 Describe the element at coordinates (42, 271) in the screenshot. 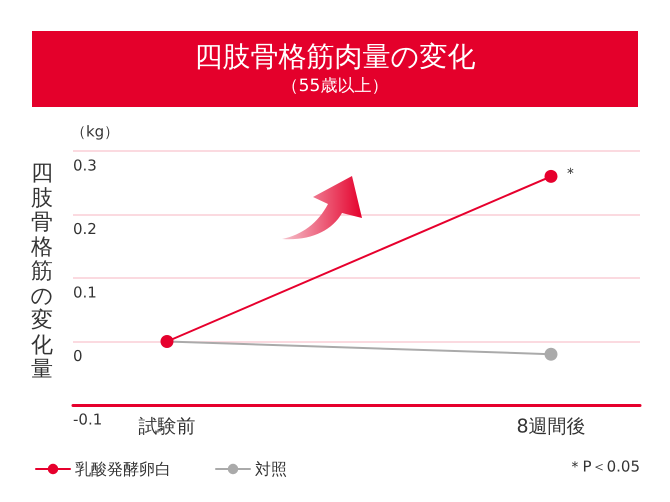

I see `text: 四肢骨格筋の変化量` at that location.